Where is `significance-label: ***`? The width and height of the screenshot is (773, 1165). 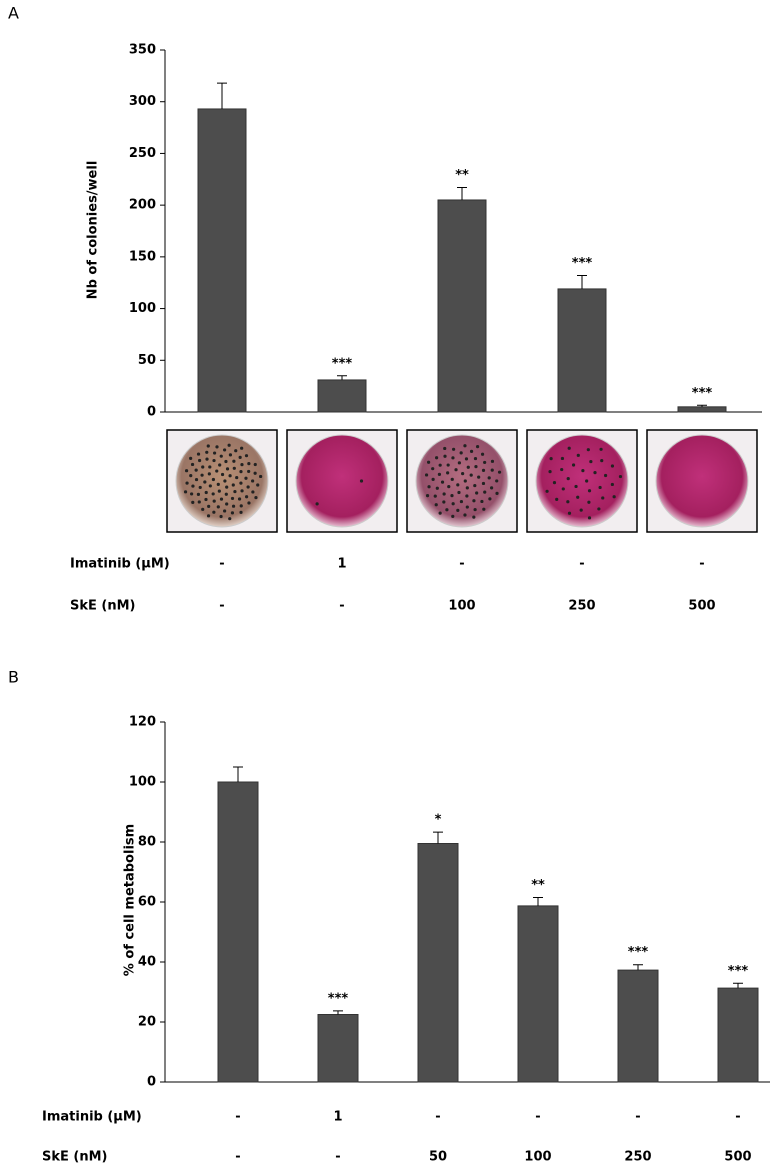
significance-label: *** is located at coordinates (738, 971).